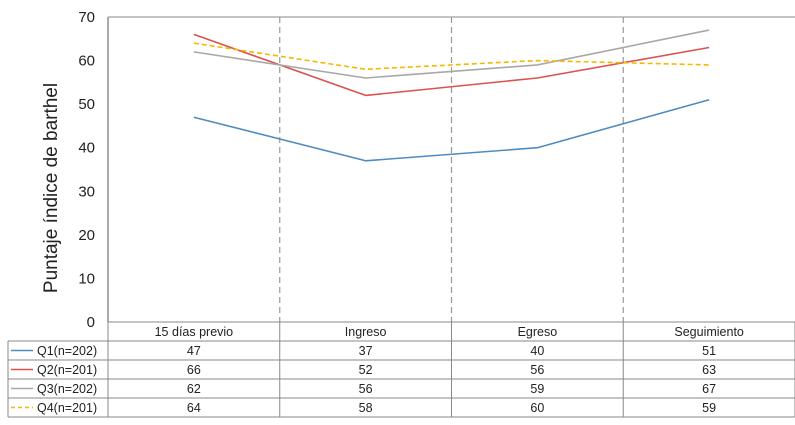 This screenshot has height=425, width=795. What do you see at coordinates (67, 351) in the screenshot?
I see `legend-label: Q1(n=202)` at bounding box center [67, 351].